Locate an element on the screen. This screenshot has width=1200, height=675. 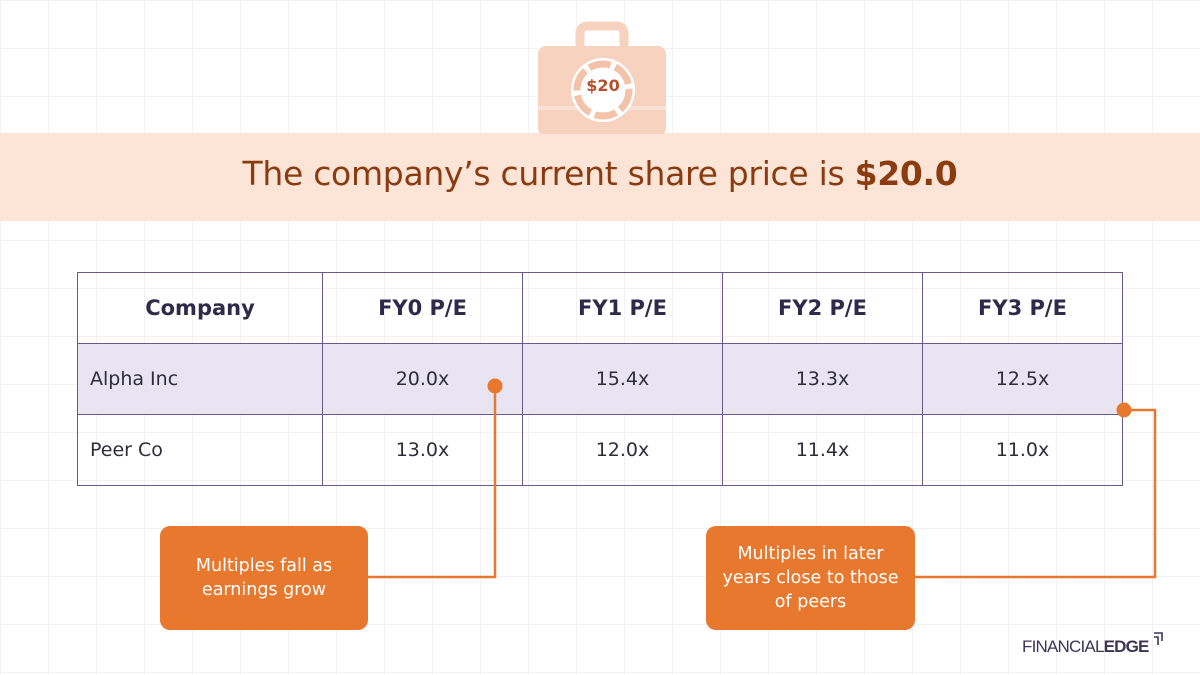
table-row-alpha: Alpha Inc 20.0x 15.4x 13.3x 12.5x is located at coordinates (600, 379).